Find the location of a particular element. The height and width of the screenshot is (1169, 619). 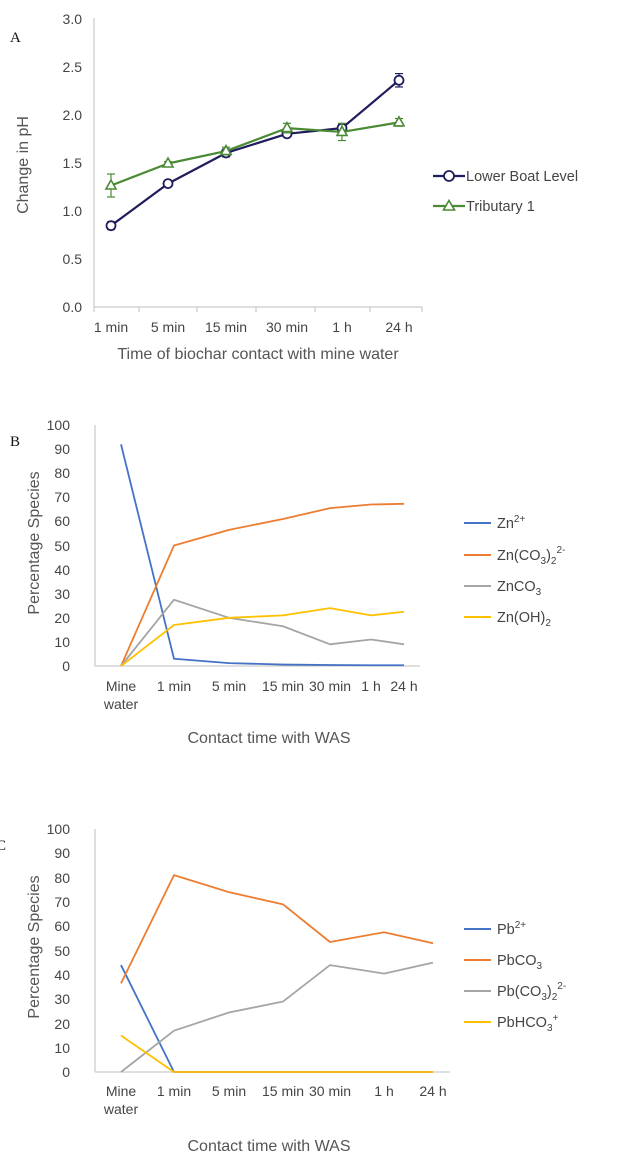

panel-b-plot-area is located at coordinates (262, 555).